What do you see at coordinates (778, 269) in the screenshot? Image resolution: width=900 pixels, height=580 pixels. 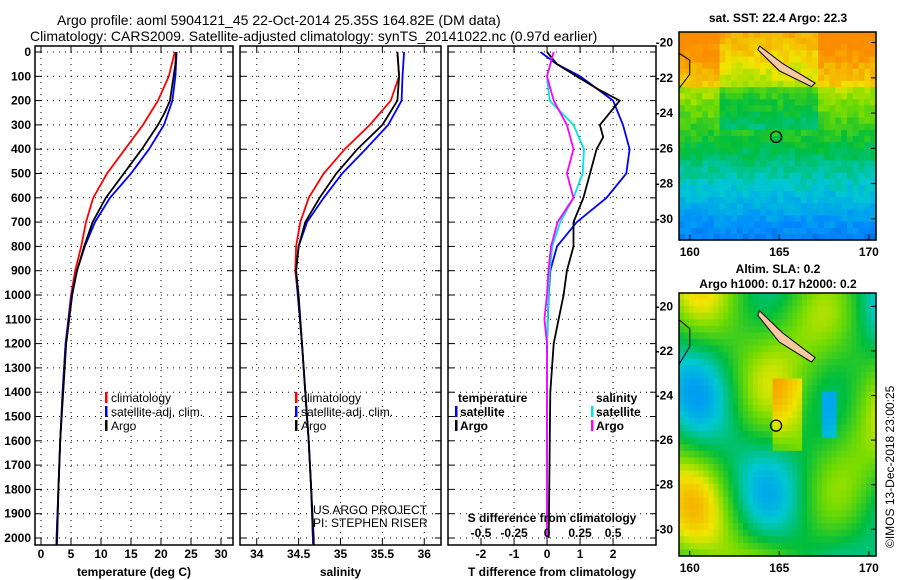 I see `map-title: Altim. SLA: 0.2` at bounding box center [778, 269].